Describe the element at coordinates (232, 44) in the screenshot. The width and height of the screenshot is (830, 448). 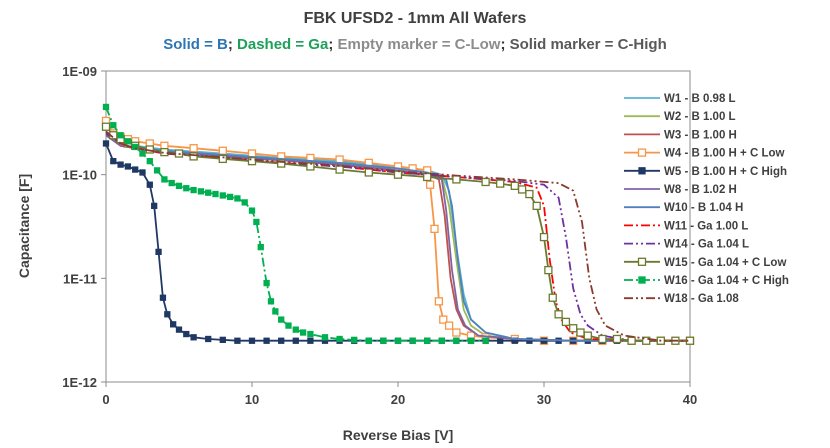
I see `subtitle-part-1: ;` at that location.